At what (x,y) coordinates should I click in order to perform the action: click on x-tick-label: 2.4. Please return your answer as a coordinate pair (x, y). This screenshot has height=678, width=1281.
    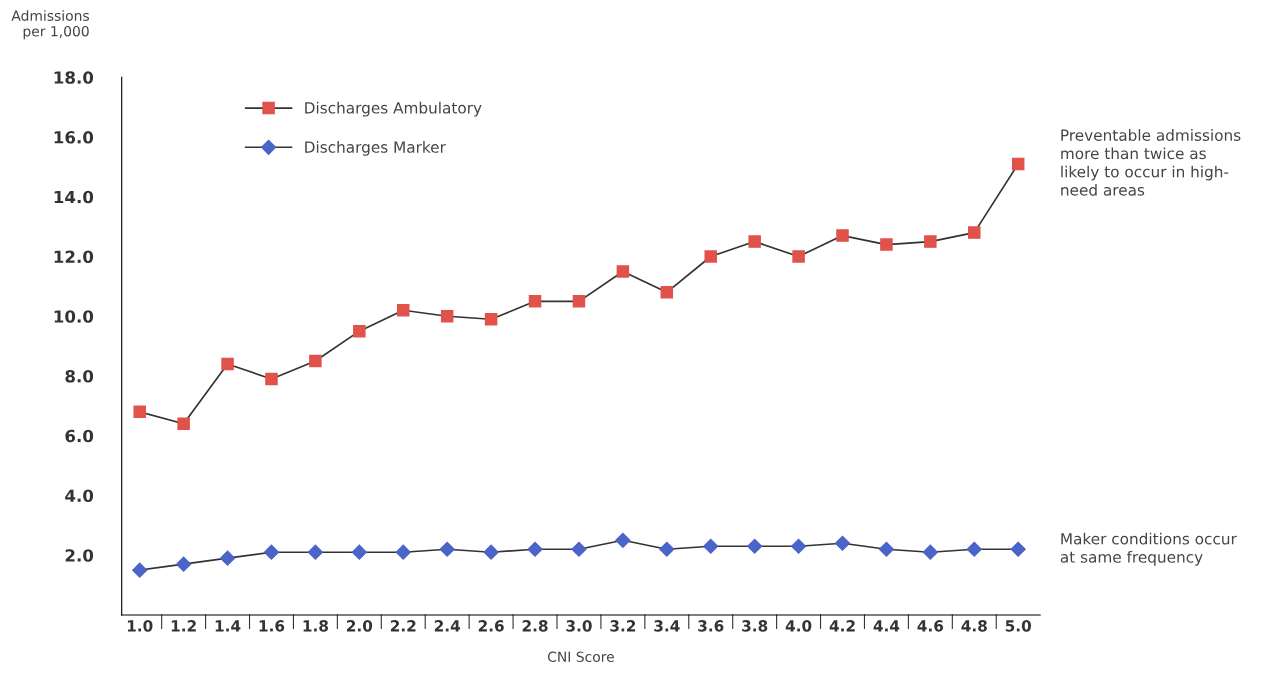
    Looking at the image, I should click on (447, 626).